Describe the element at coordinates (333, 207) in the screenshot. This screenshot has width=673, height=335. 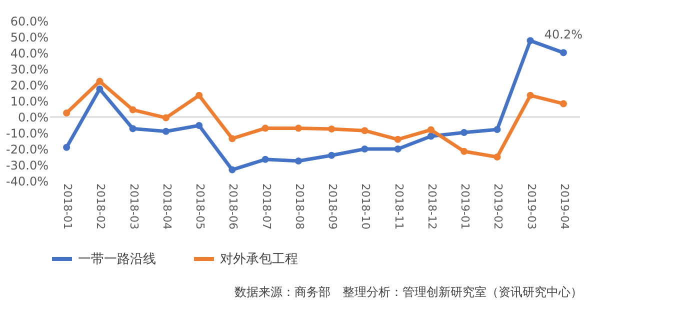
I see `x-tick-label: 2018-09` at that location.